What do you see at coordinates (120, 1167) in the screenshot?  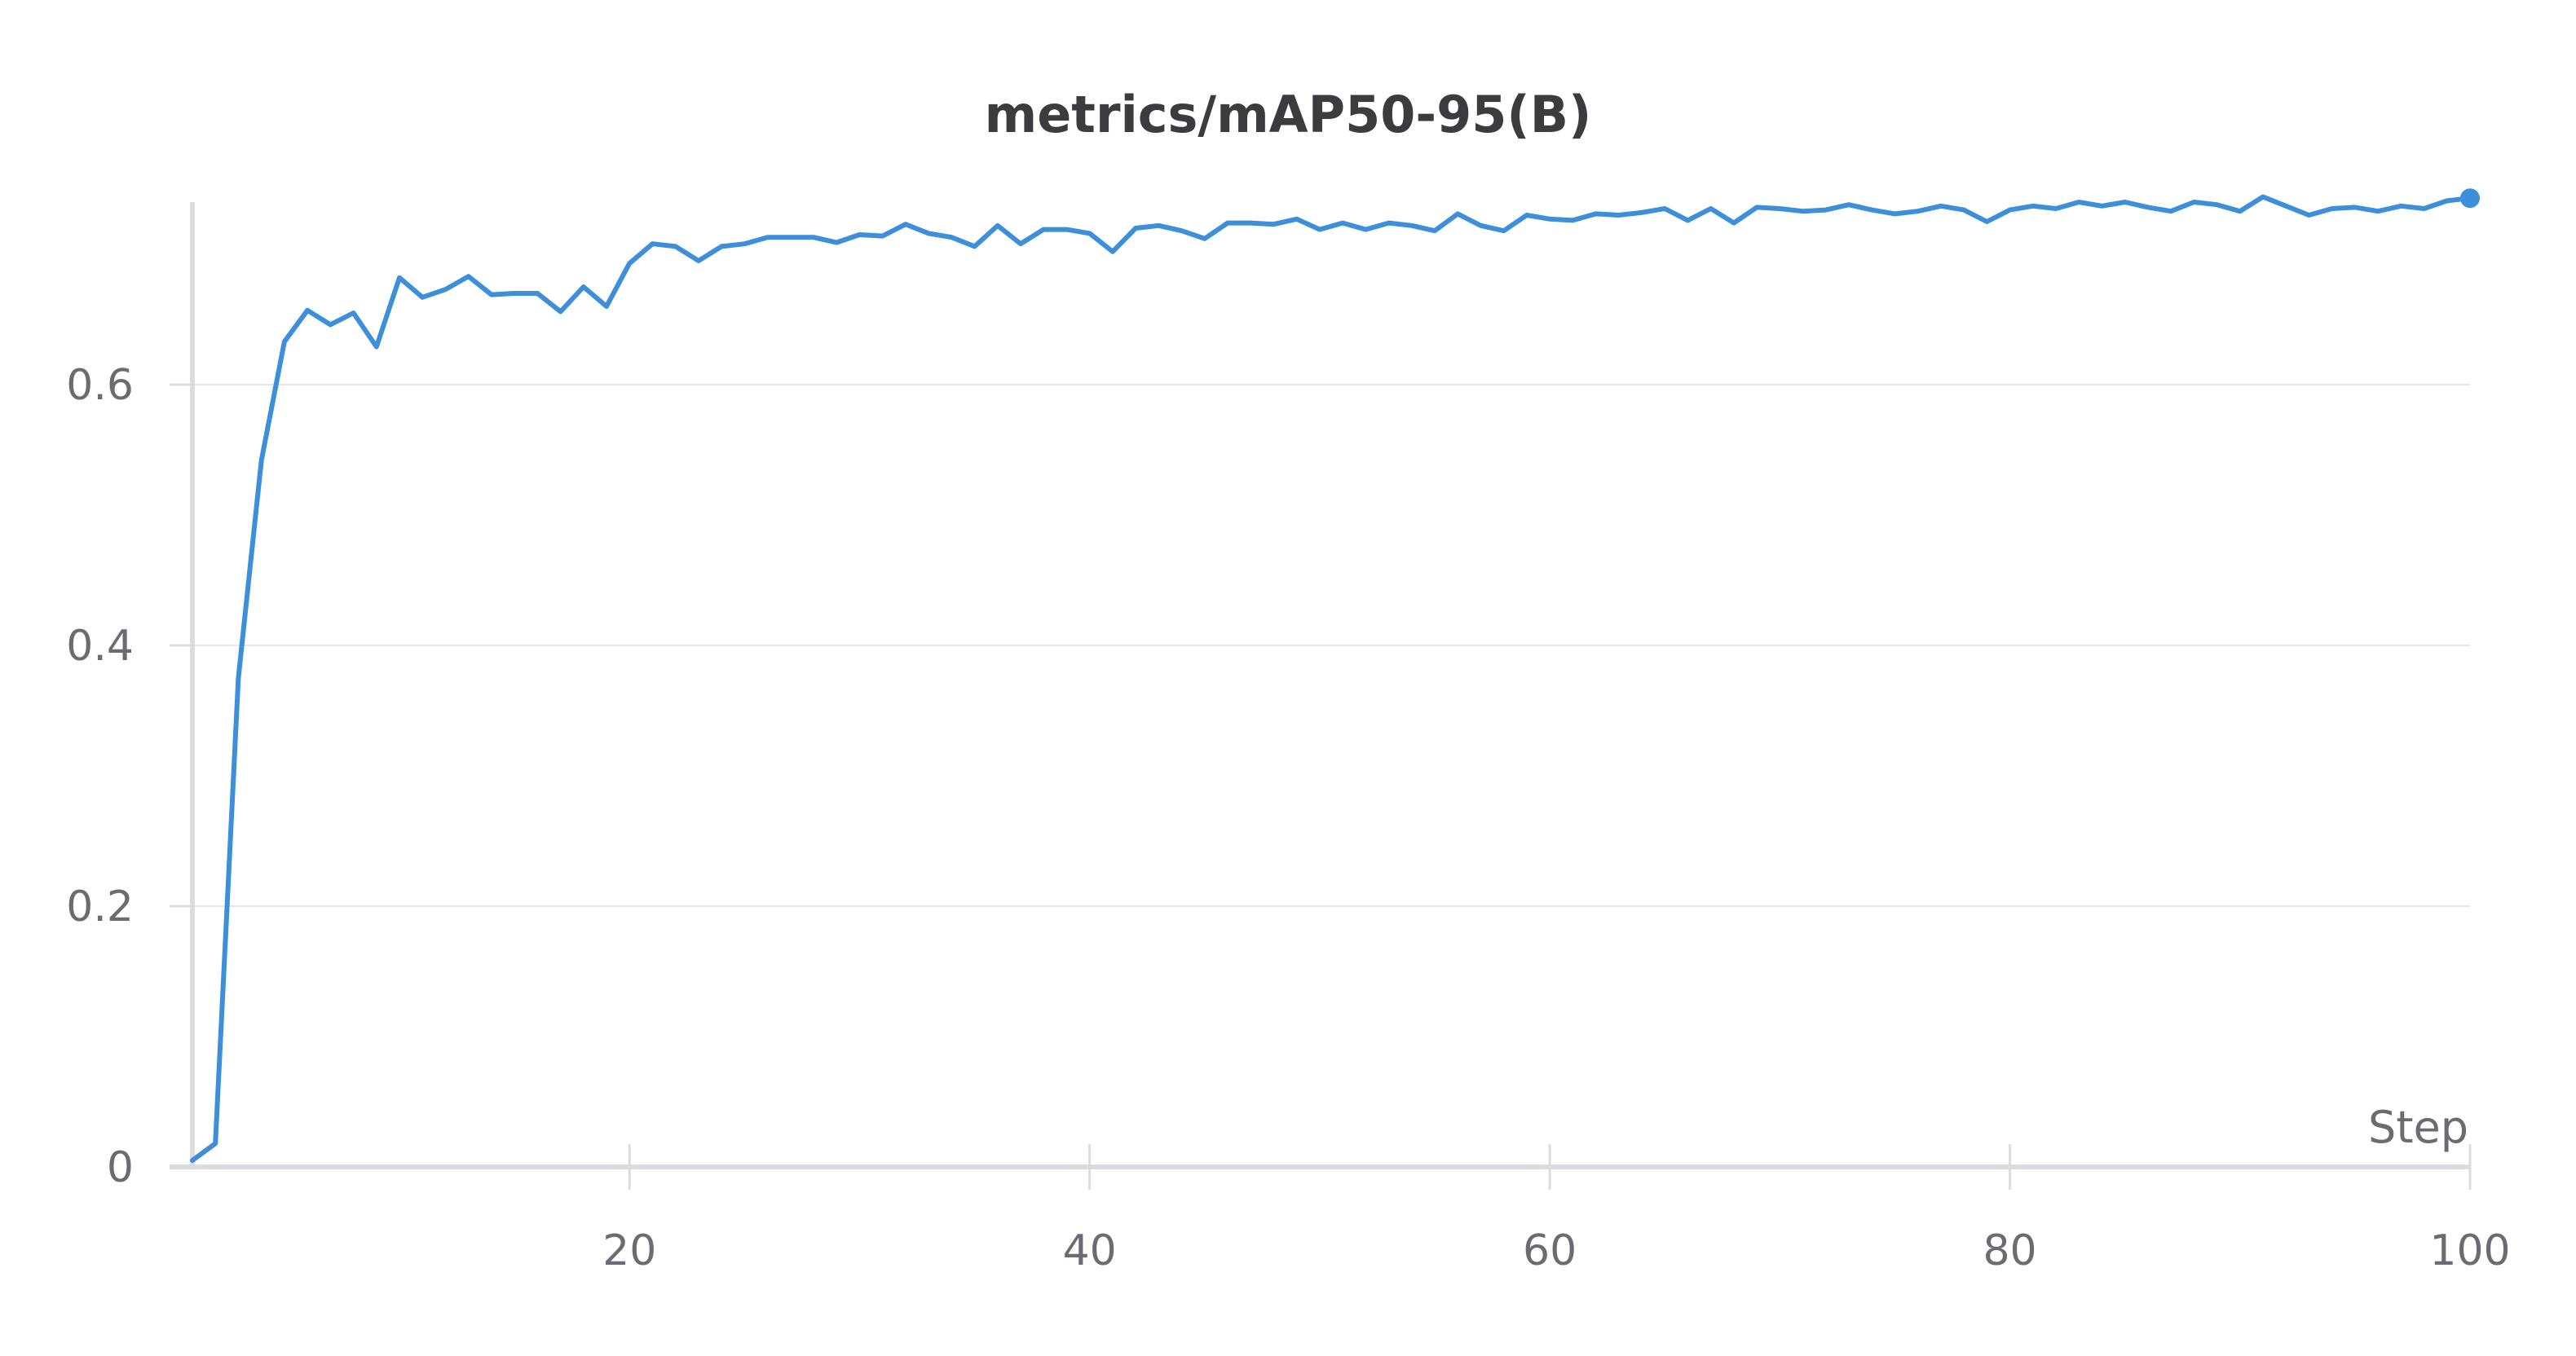 I see `y-tick-label: 0` at bounding box center [120, 1167].